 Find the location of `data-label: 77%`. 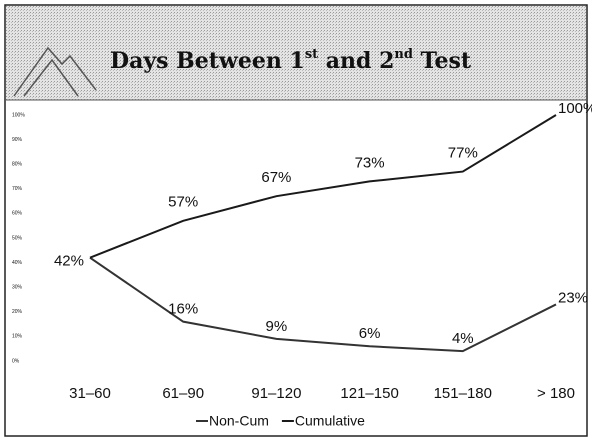

data-label: 77% is located at coordinates (463, 153).